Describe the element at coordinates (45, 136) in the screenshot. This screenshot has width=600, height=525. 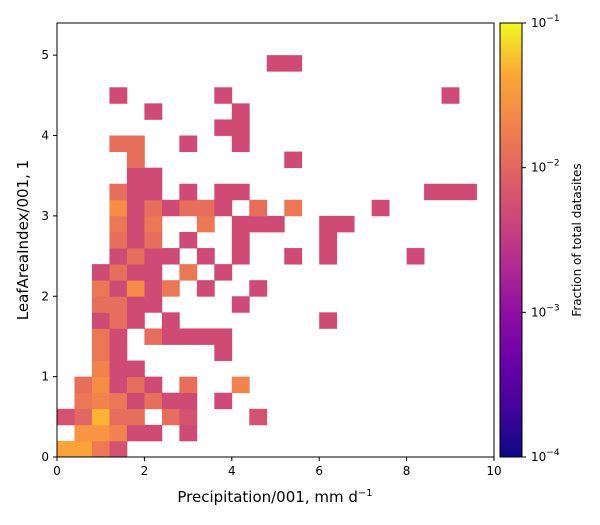
I see `y-tick-label: 4` at that location.